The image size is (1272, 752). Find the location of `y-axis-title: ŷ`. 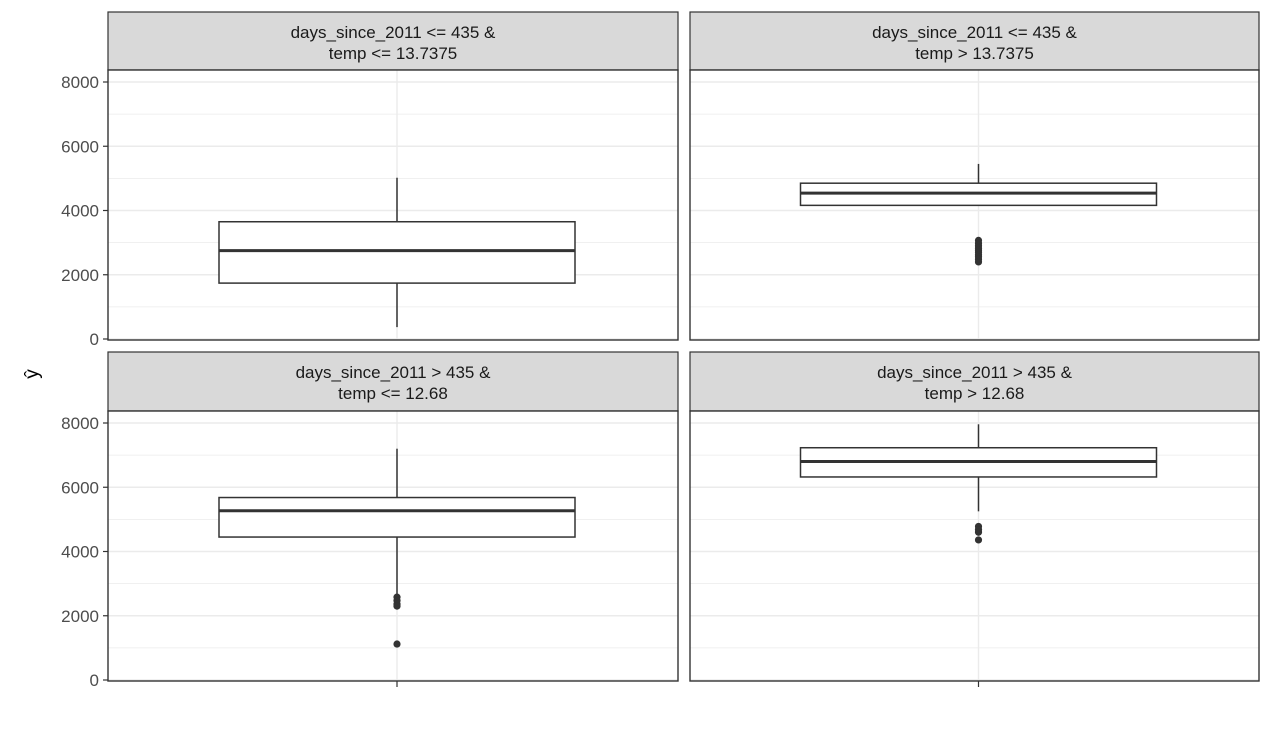

y-axis-title: ŷ is located at coordinates (32, 374).